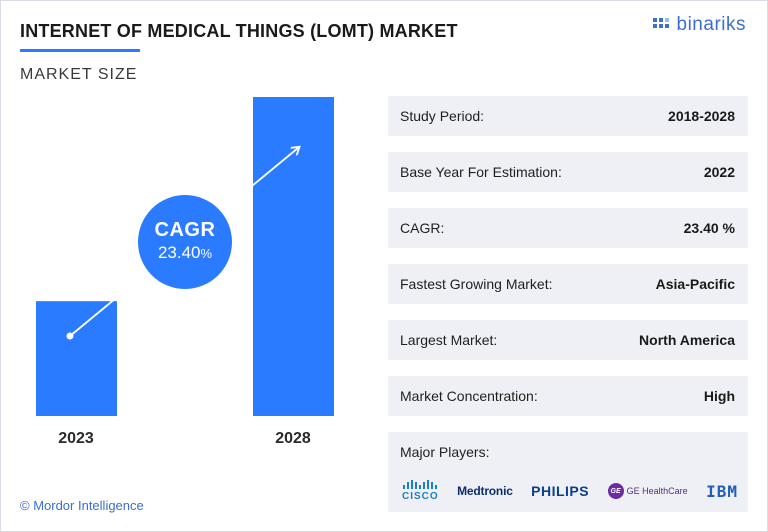  I want to click on bar-2023, so click(76, 358).